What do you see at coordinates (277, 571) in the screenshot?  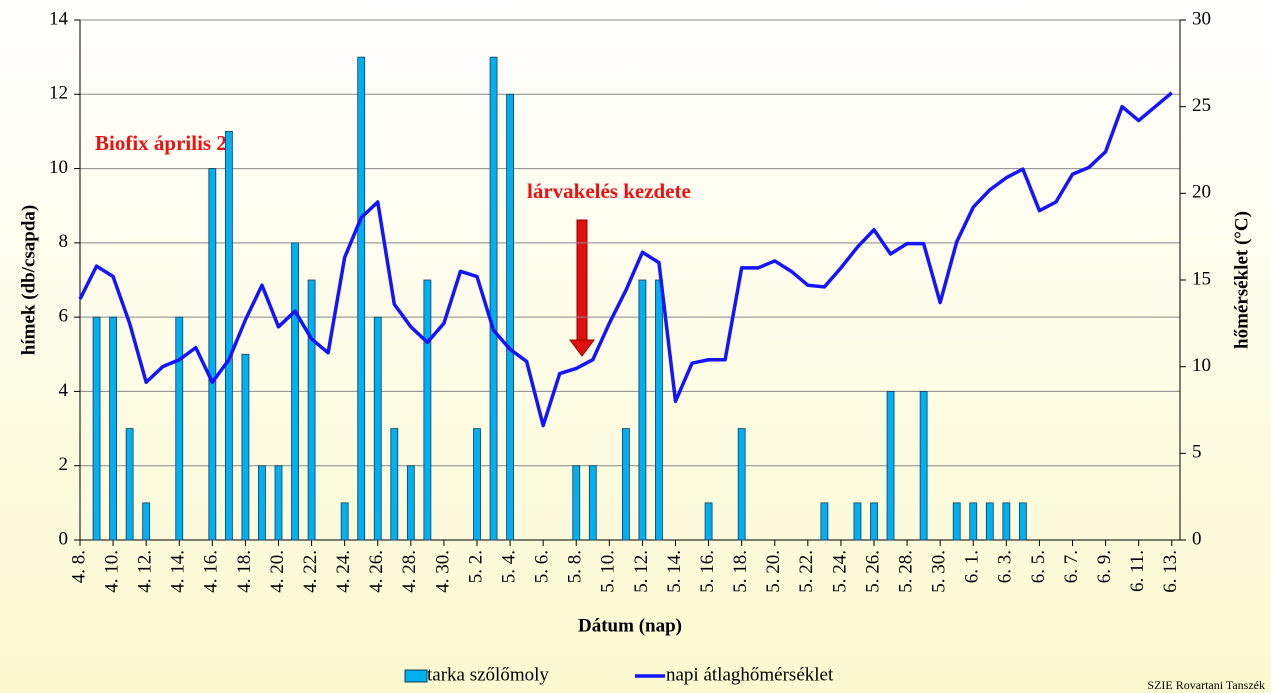 I see `x-tick-label: 4. 20.` at bounding box center [277, 571].